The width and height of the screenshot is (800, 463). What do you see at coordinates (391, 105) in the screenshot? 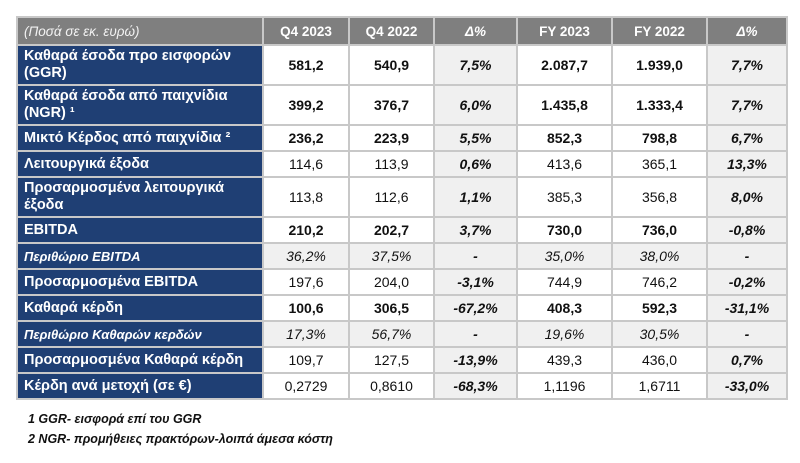
I see `cell-q4-2022: 376,7` at bounding box center [391, 105].